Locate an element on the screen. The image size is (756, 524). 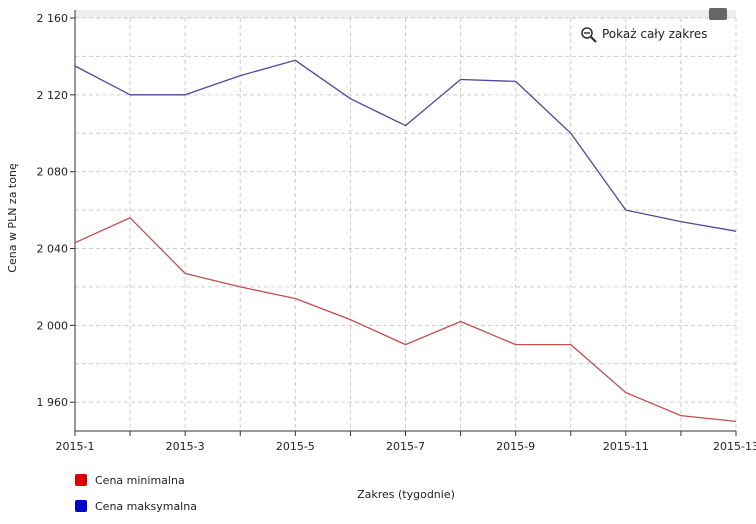
zoom-reset-button: Pokaż cały zakres is located at coordinates (645, 34).